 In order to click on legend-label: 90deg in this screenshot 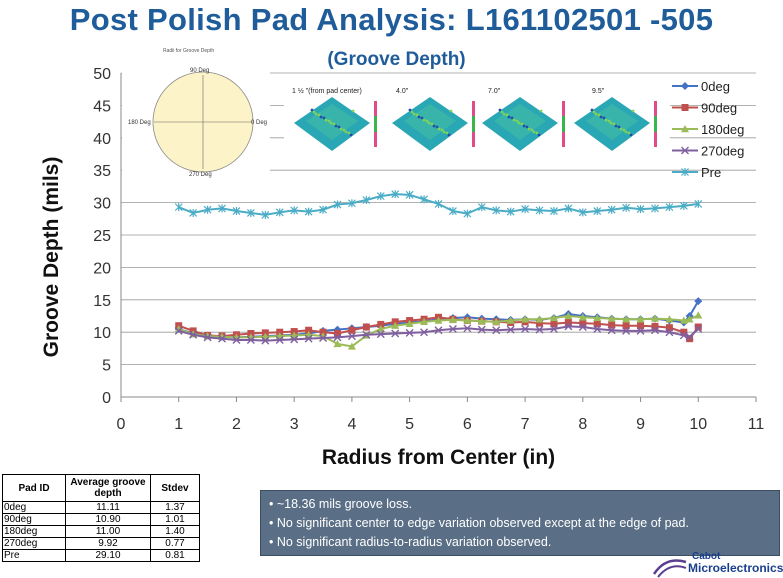, I will do `click(719, 108)`.